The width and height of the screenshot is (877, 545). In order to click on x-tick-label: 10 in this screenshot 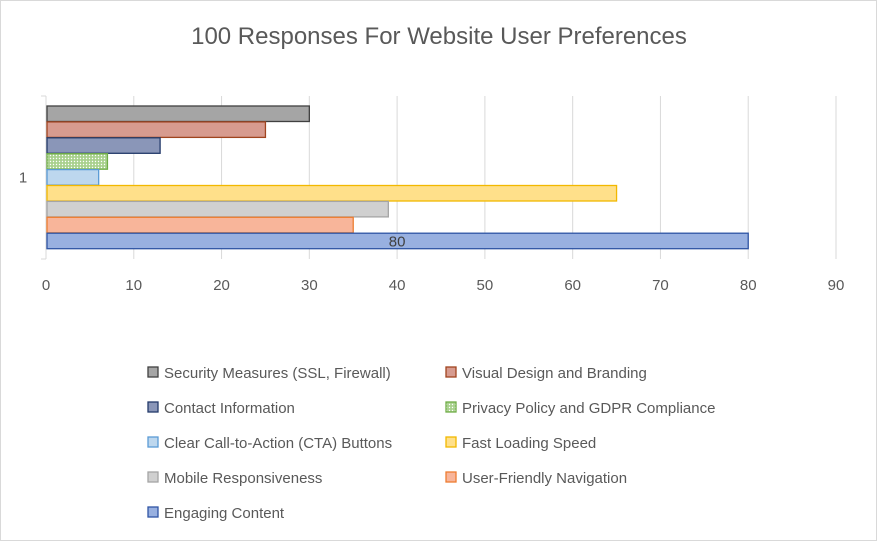, I will do `click(133, 285)`.